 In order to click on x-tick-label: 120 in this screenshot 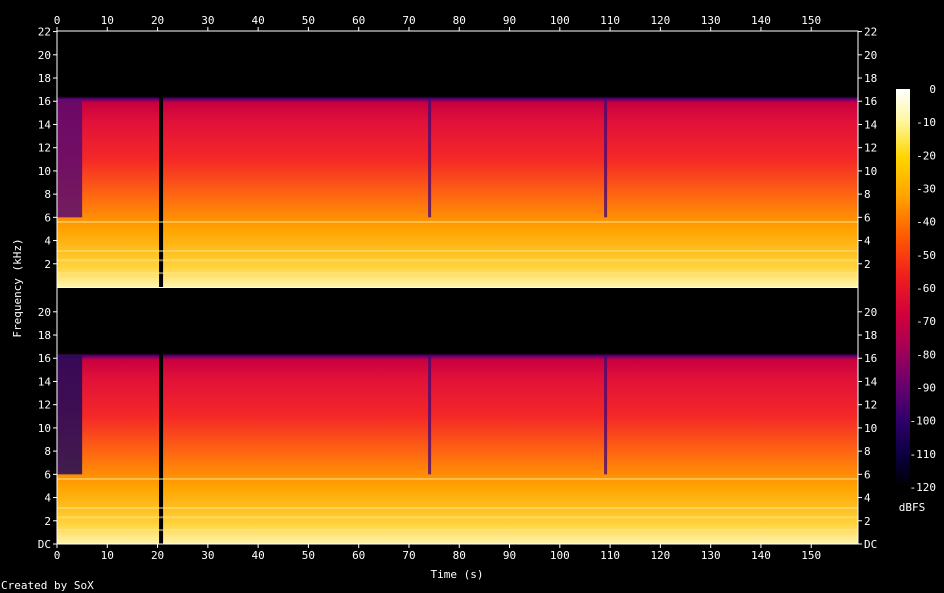, I will do `click(660, 20)`.